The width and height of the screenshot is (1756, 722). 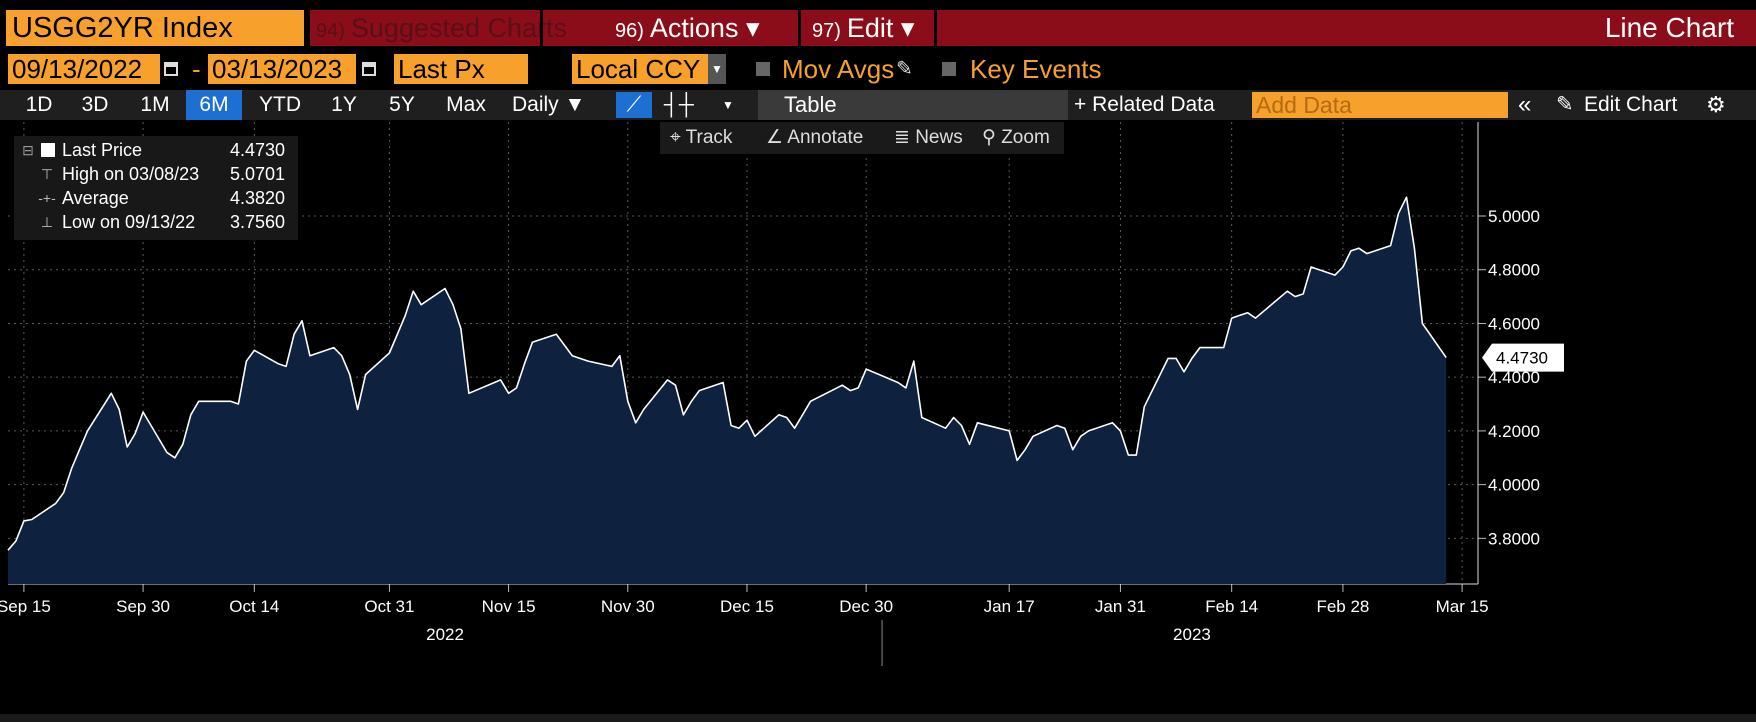 What do you see at coordinates (129, 222) in the screenshot?
I see `legend-label: Low on 09/13/22` at bounding box center [129, 222].